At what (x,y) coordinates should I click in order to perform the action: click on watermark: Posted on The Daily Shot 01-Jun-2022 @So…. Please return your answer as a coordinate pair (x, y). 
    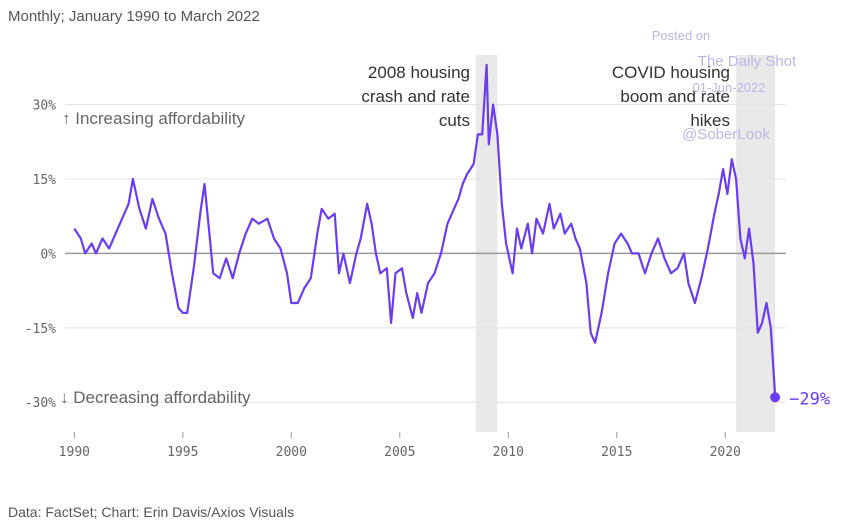
    Looking at the image, I should click on (724, 85).